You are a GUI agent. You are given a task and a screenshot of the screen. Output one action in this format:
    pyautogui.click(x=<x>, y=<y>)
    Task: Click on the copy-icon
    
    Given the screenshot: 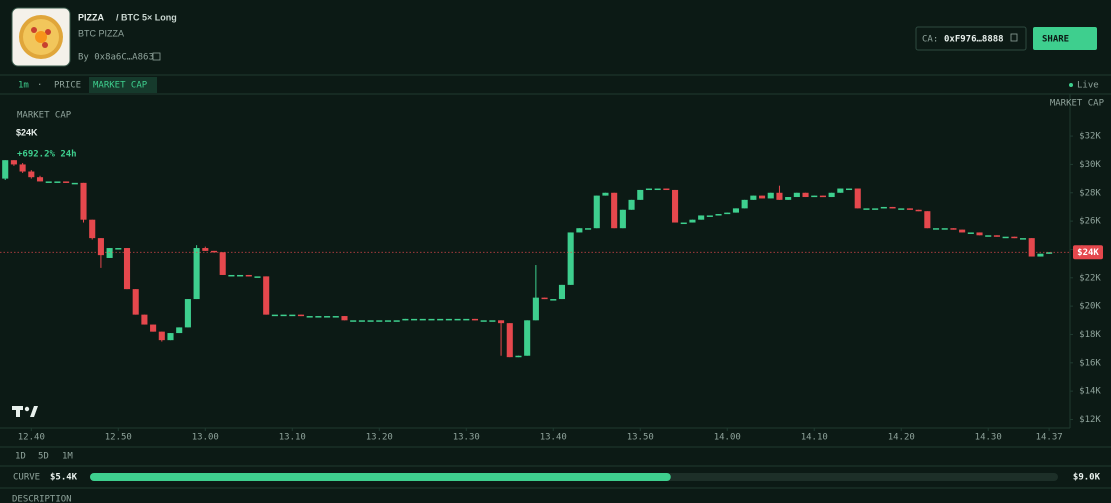 What is the action you would take?
    pyautogui.click(x=1014, y=37)
    